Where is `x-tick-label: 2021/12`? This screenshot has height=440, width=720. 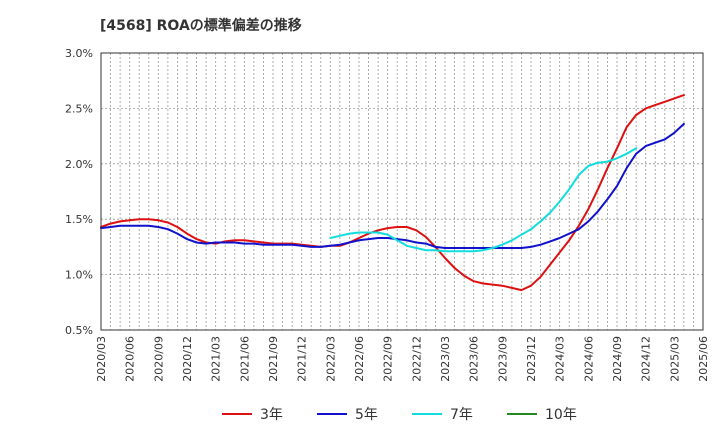
x-tick-label: 2021/12 is located at coordinates (302, 359).